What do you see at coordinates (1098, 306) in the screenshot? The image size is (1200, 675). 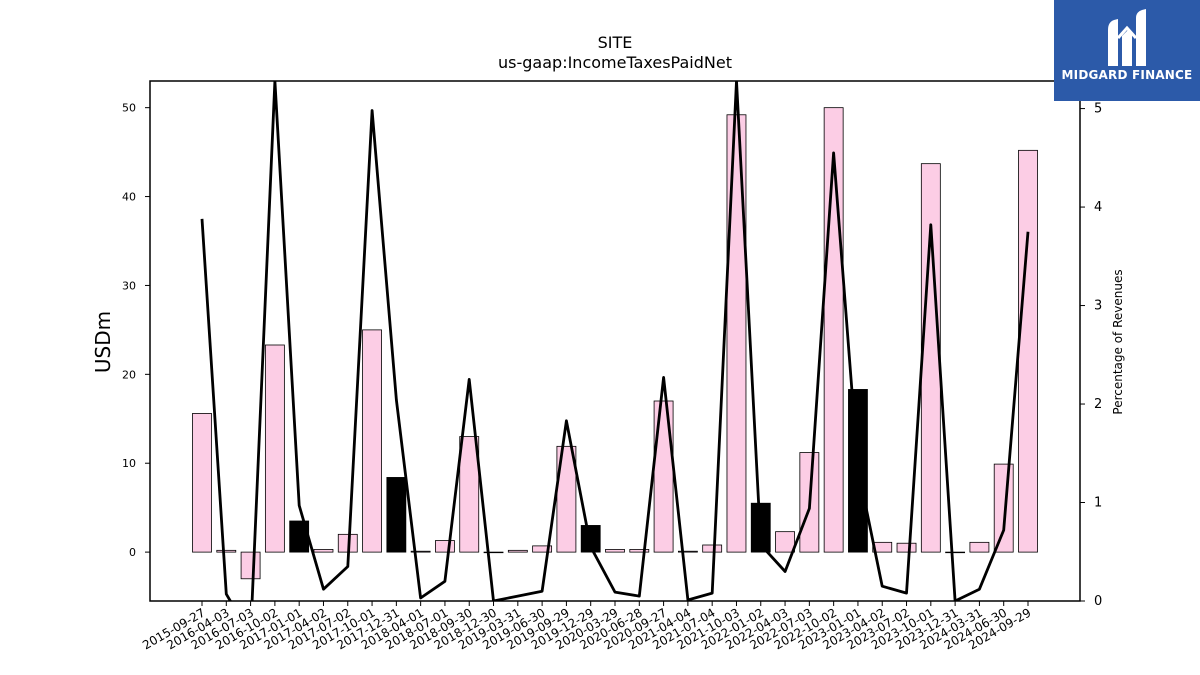 I see `y2-tick-label: 3` at bounding box center [1098, 306].